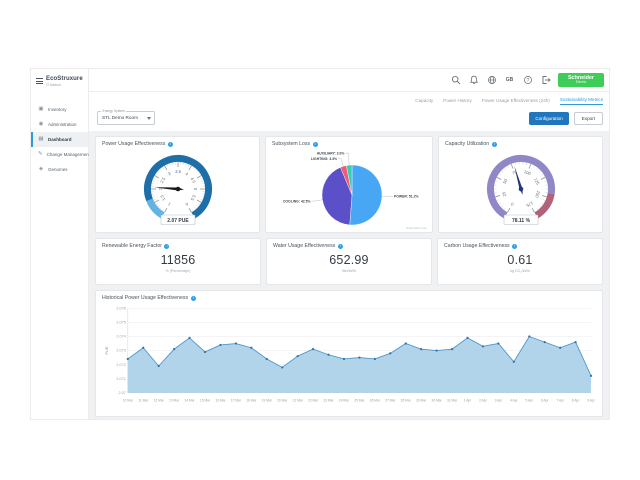 The height and width of the screenshot is (480, 640). I want to click on gauge-tick-label: 50, so click(504, 181).